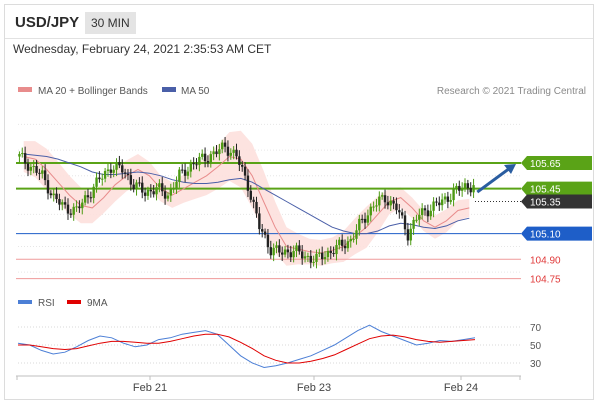 This screenshot has height=404, width=599. What do you see at coordinates (150, 388) in the screenshot?
I see `x-tick-label: Feb 21` at bounding box center [150, 388].